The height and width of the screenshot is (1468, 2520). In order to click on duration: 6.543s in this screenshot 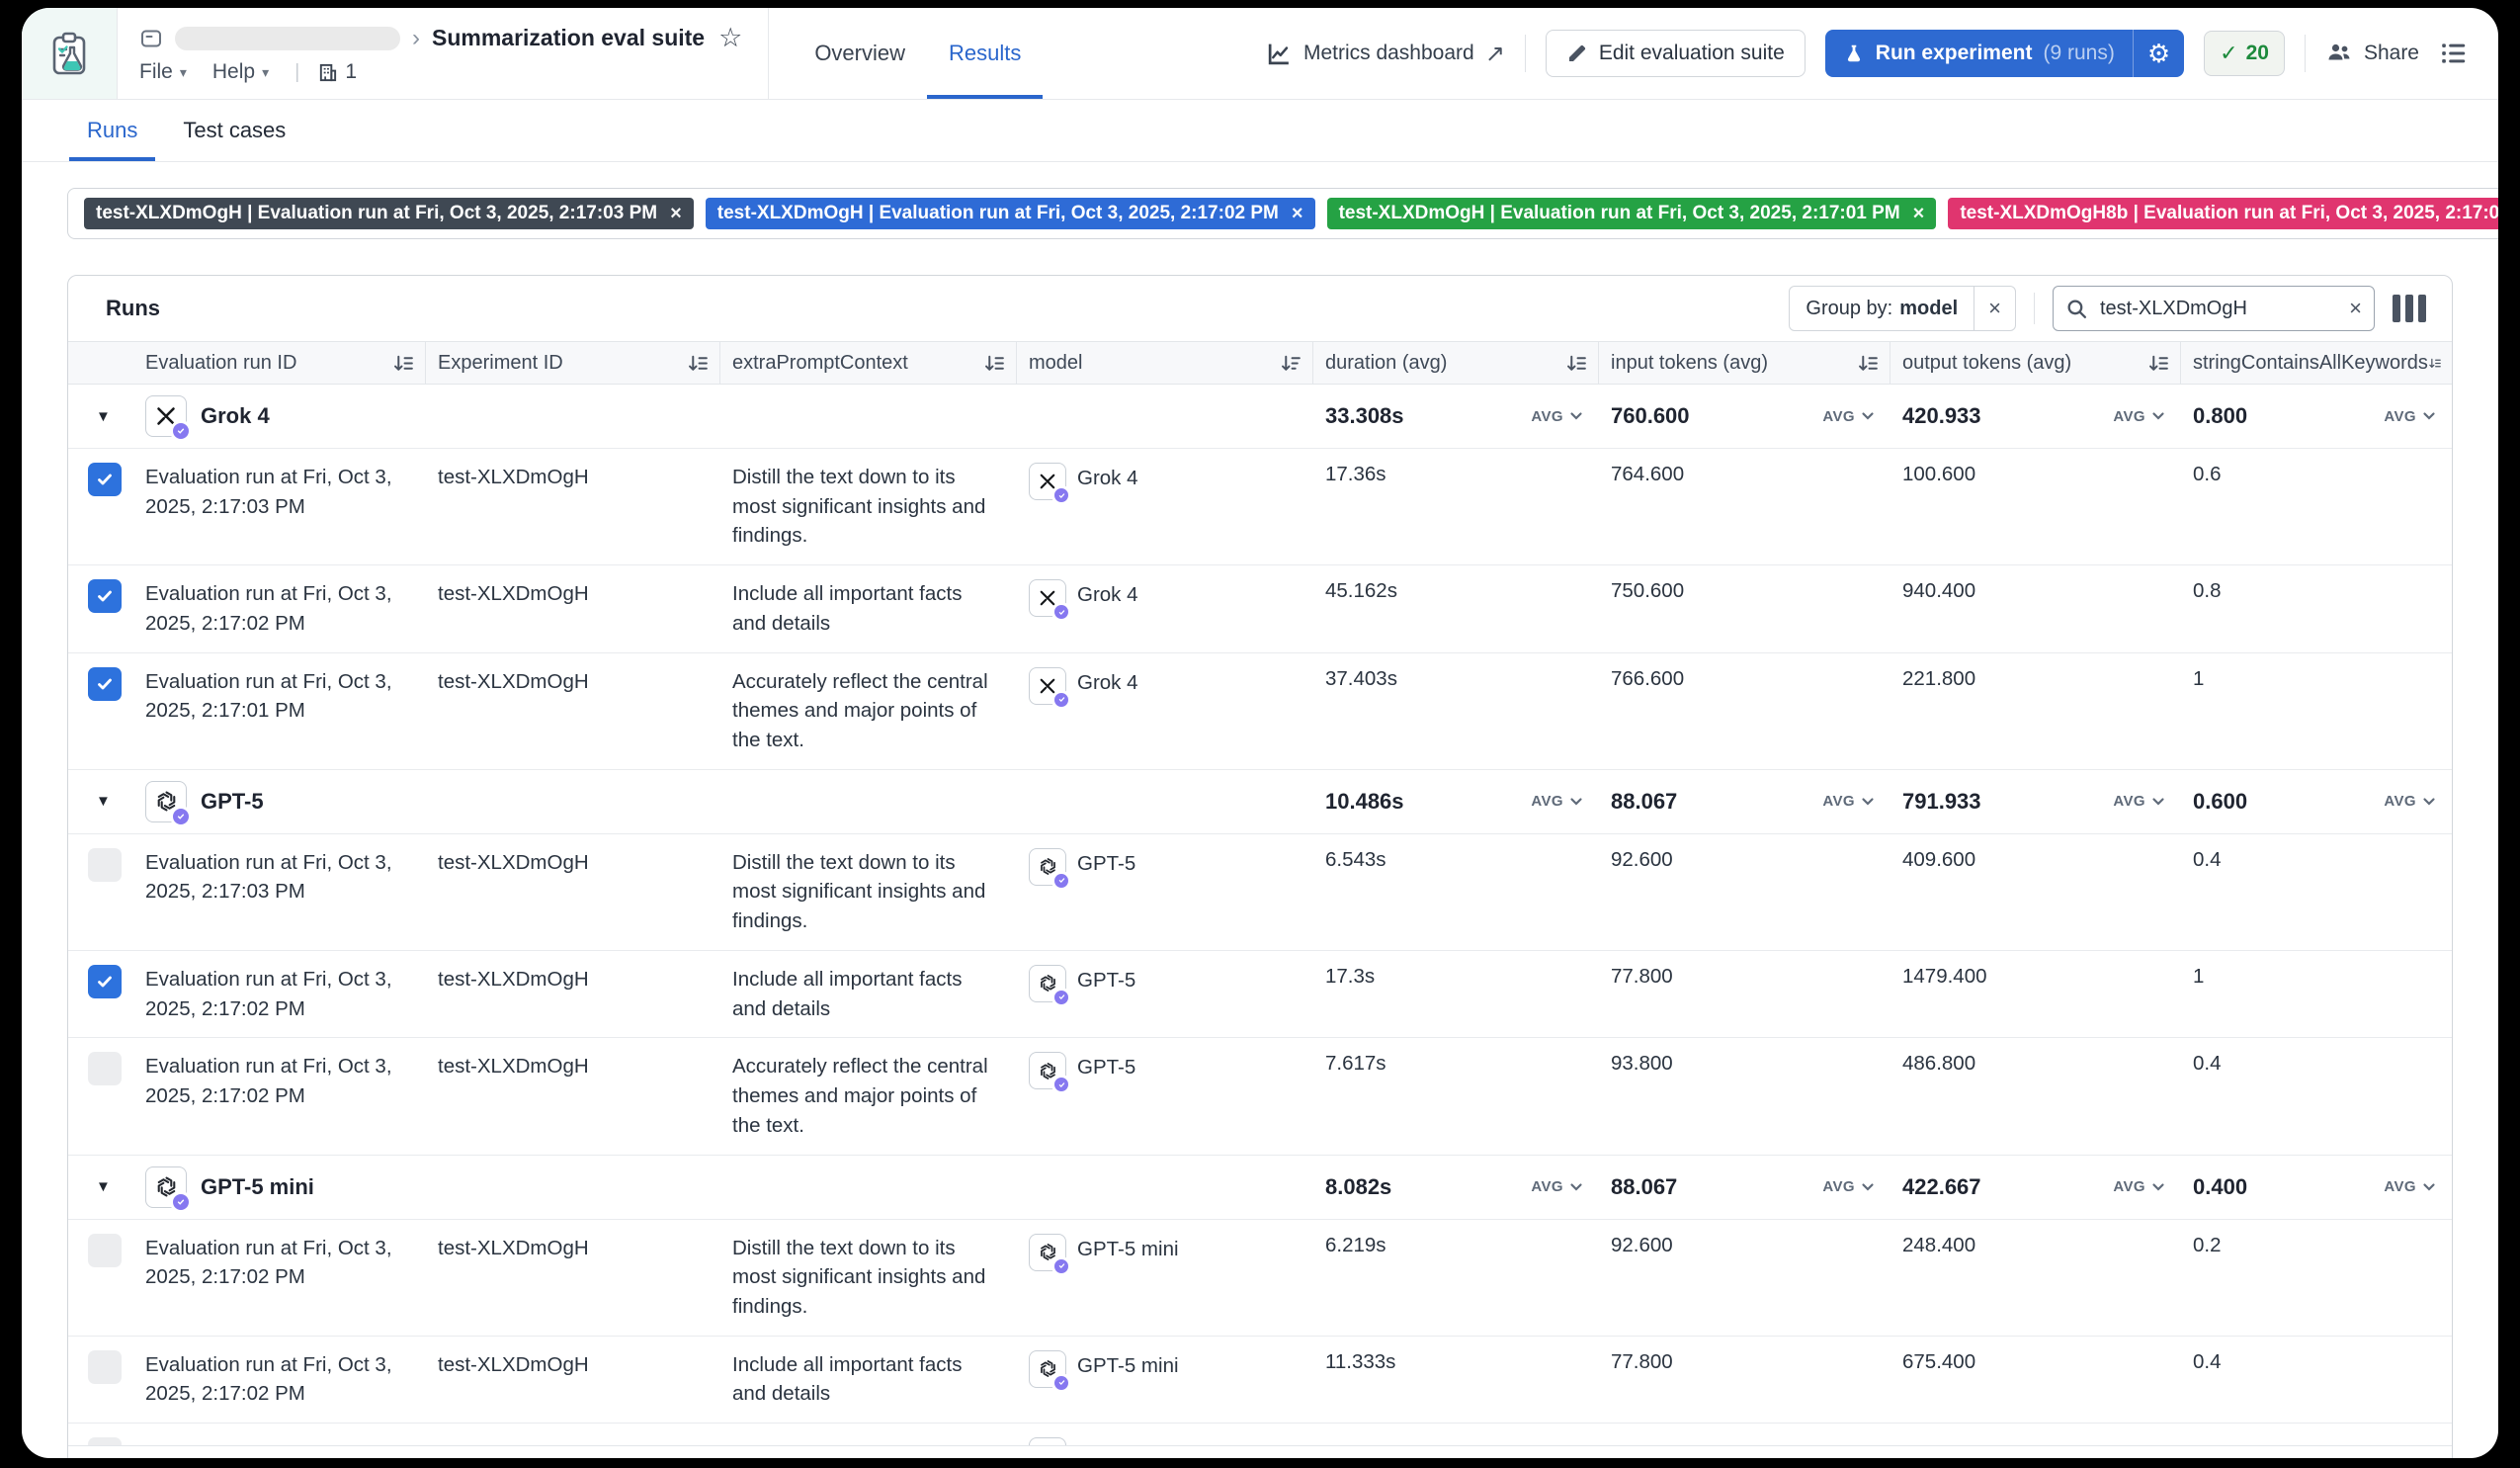, I will do `click(1355, 859)`.